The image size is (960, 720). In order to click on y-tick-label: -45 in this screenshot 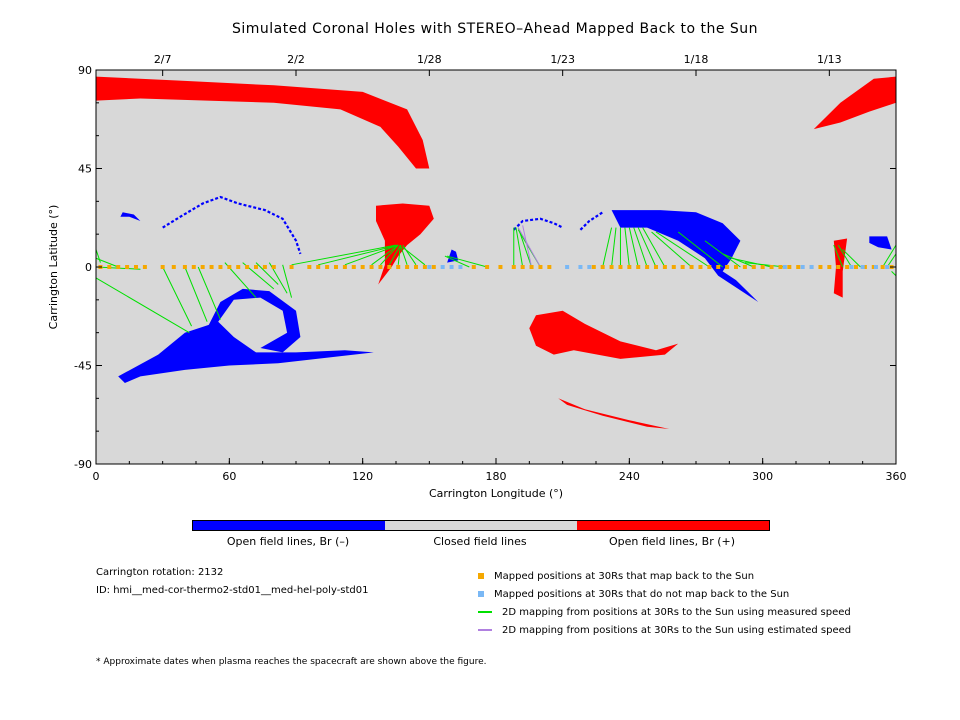, I will do `click(83, 366)`.